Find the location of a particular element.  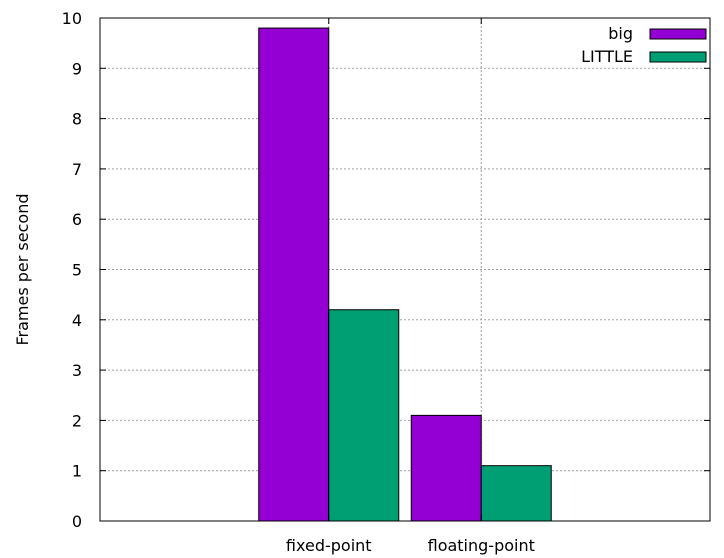

y-tick-label: 1 is located at coordinates (77, 471).